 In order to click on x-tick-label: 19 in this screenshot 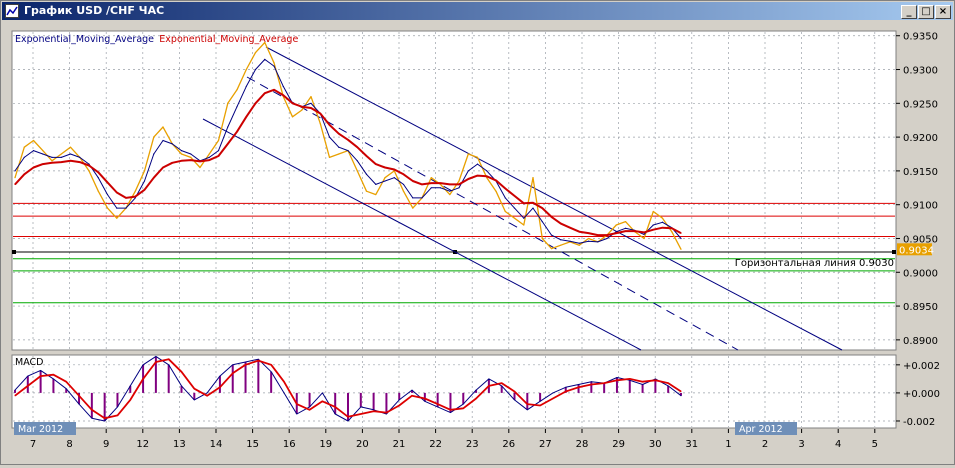, I will do `click(325, 444)`.